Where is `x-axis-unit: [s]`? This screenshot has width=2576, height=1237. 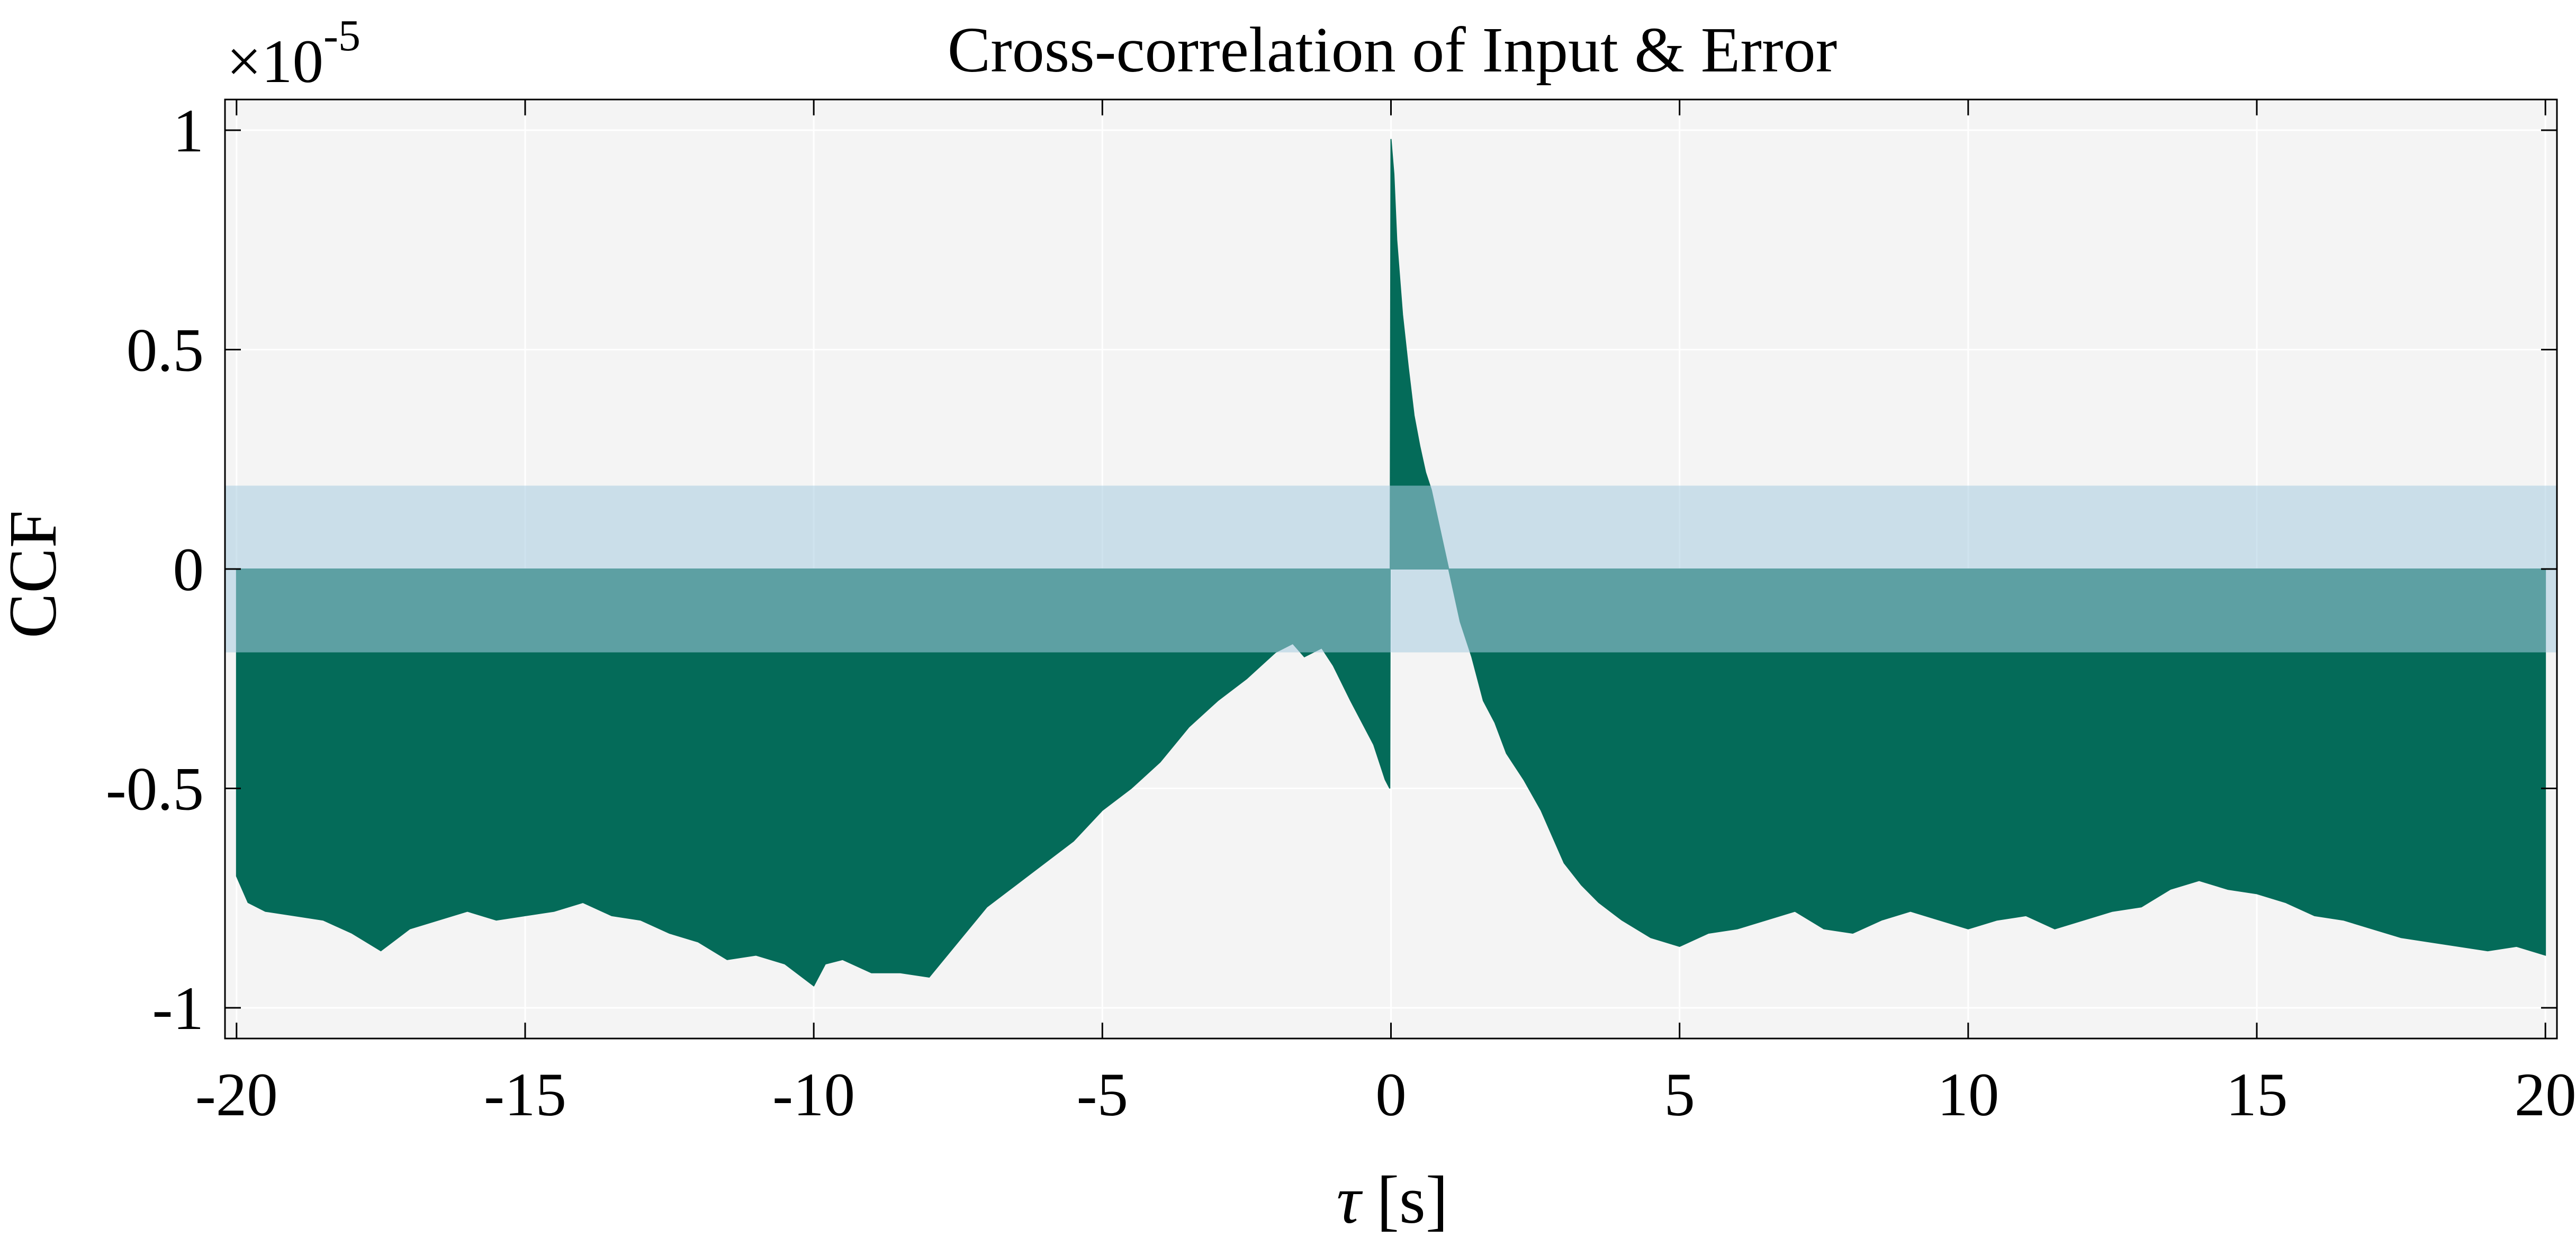 x-axis-unit: [s] is located at coordinates (1412, 1200).